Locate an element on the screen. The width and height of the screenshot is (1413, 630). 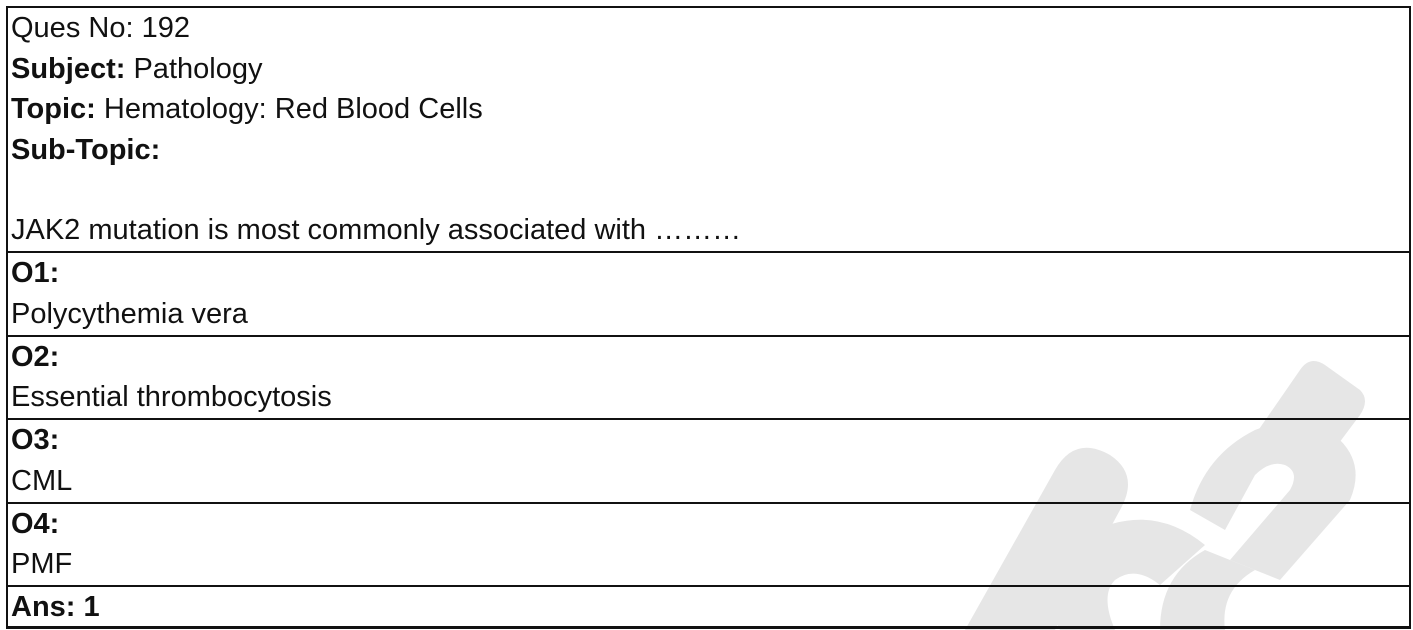
option-2-label: O2: is located at coordinates (35, 356).